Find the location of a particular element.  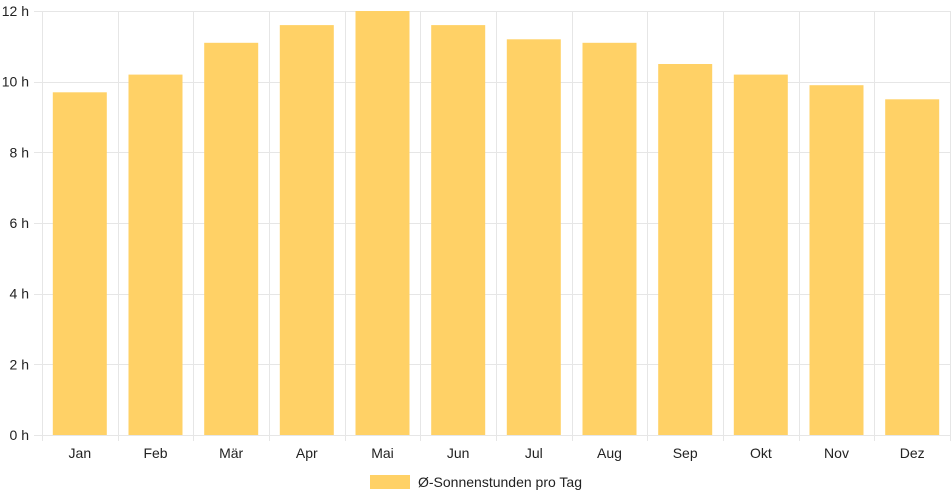

bar-okt is located at coordinates (760, 254).